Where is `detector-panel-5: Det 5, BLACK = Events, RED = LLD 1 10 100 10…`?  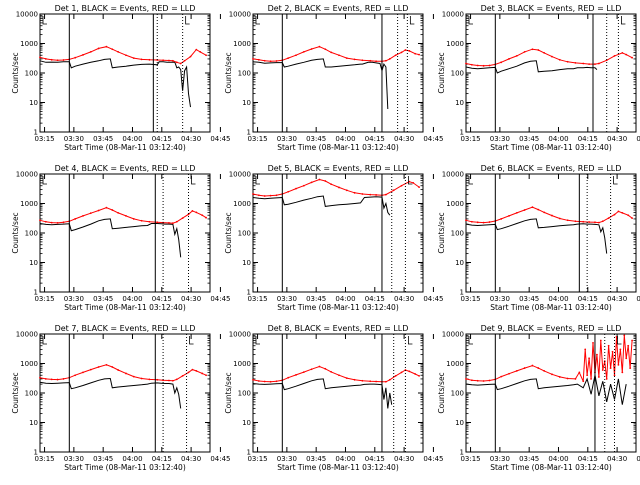 detector-panel-5: Det 5, BLACK = Events, RED = LLD 1 10 100 10… is located at coordinates (334, 238).